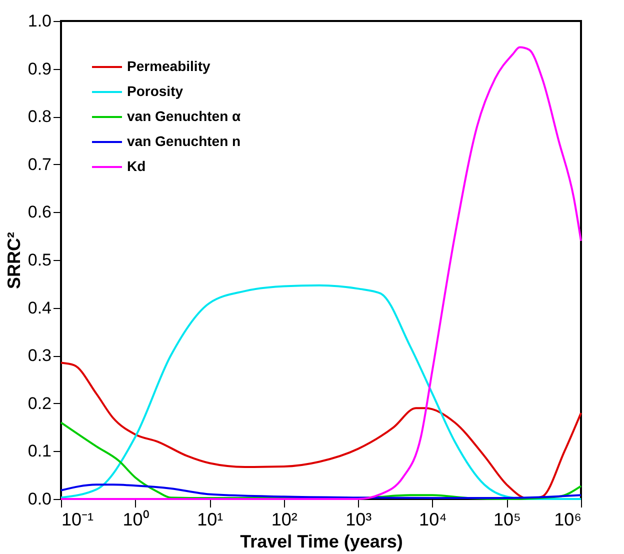 Image resolution: width=624 pixels, height=554 pixels. What do you see at coordinates (40, 403) in the screenshot?
I see `y-tick-label: 0.2` at bounding box center [40, 403].